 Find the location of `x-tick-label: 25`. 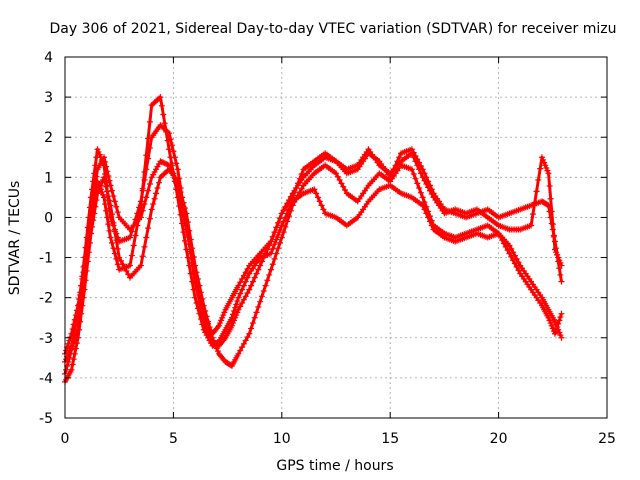

x-tick-label: 25 is located at coordinates (607, 439).